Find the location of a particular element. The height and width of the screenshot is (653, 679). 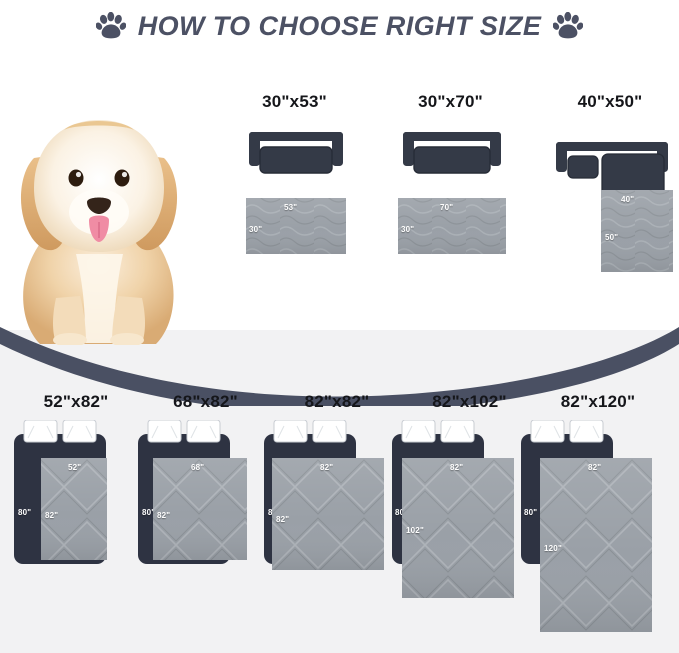

mat-width-dimension: 52" is located at coordinates (75, 467).